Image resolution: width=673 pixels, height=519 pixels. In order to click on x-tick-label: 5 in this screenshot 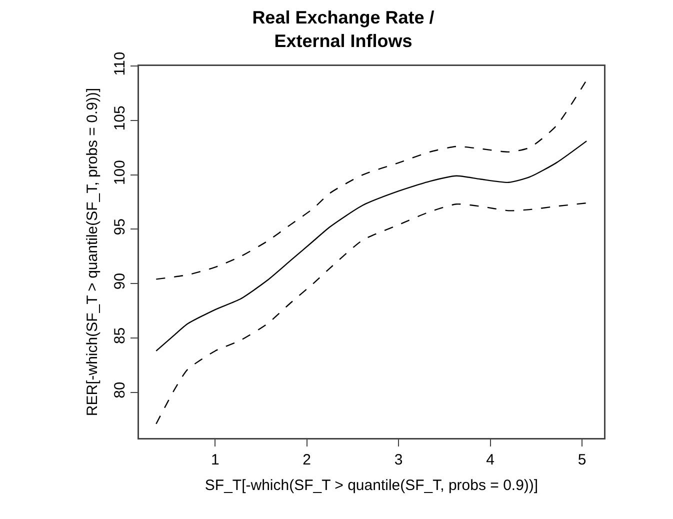, I will do `click(582, 459)`.